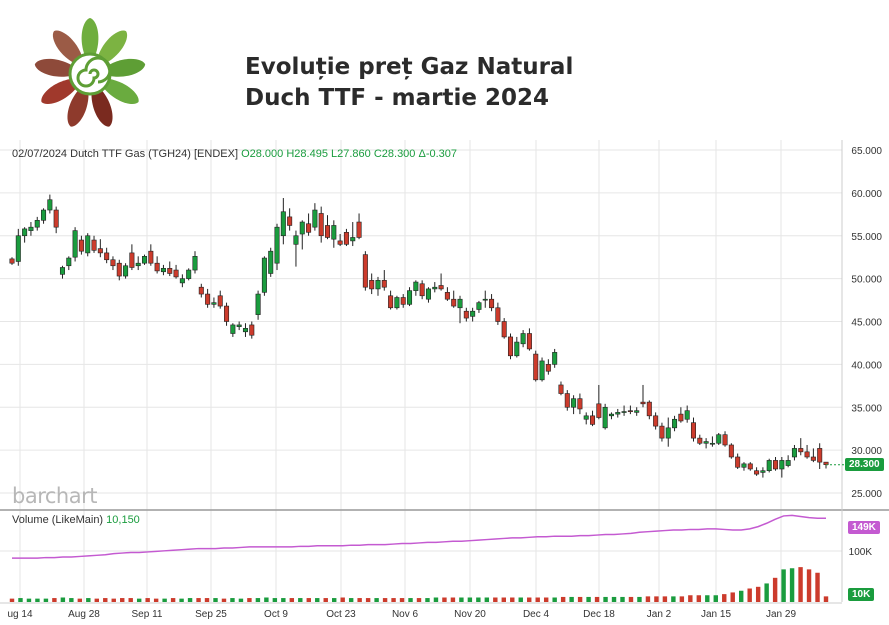  I want to click on y-tick-label: 40.000, so click(866, 365).